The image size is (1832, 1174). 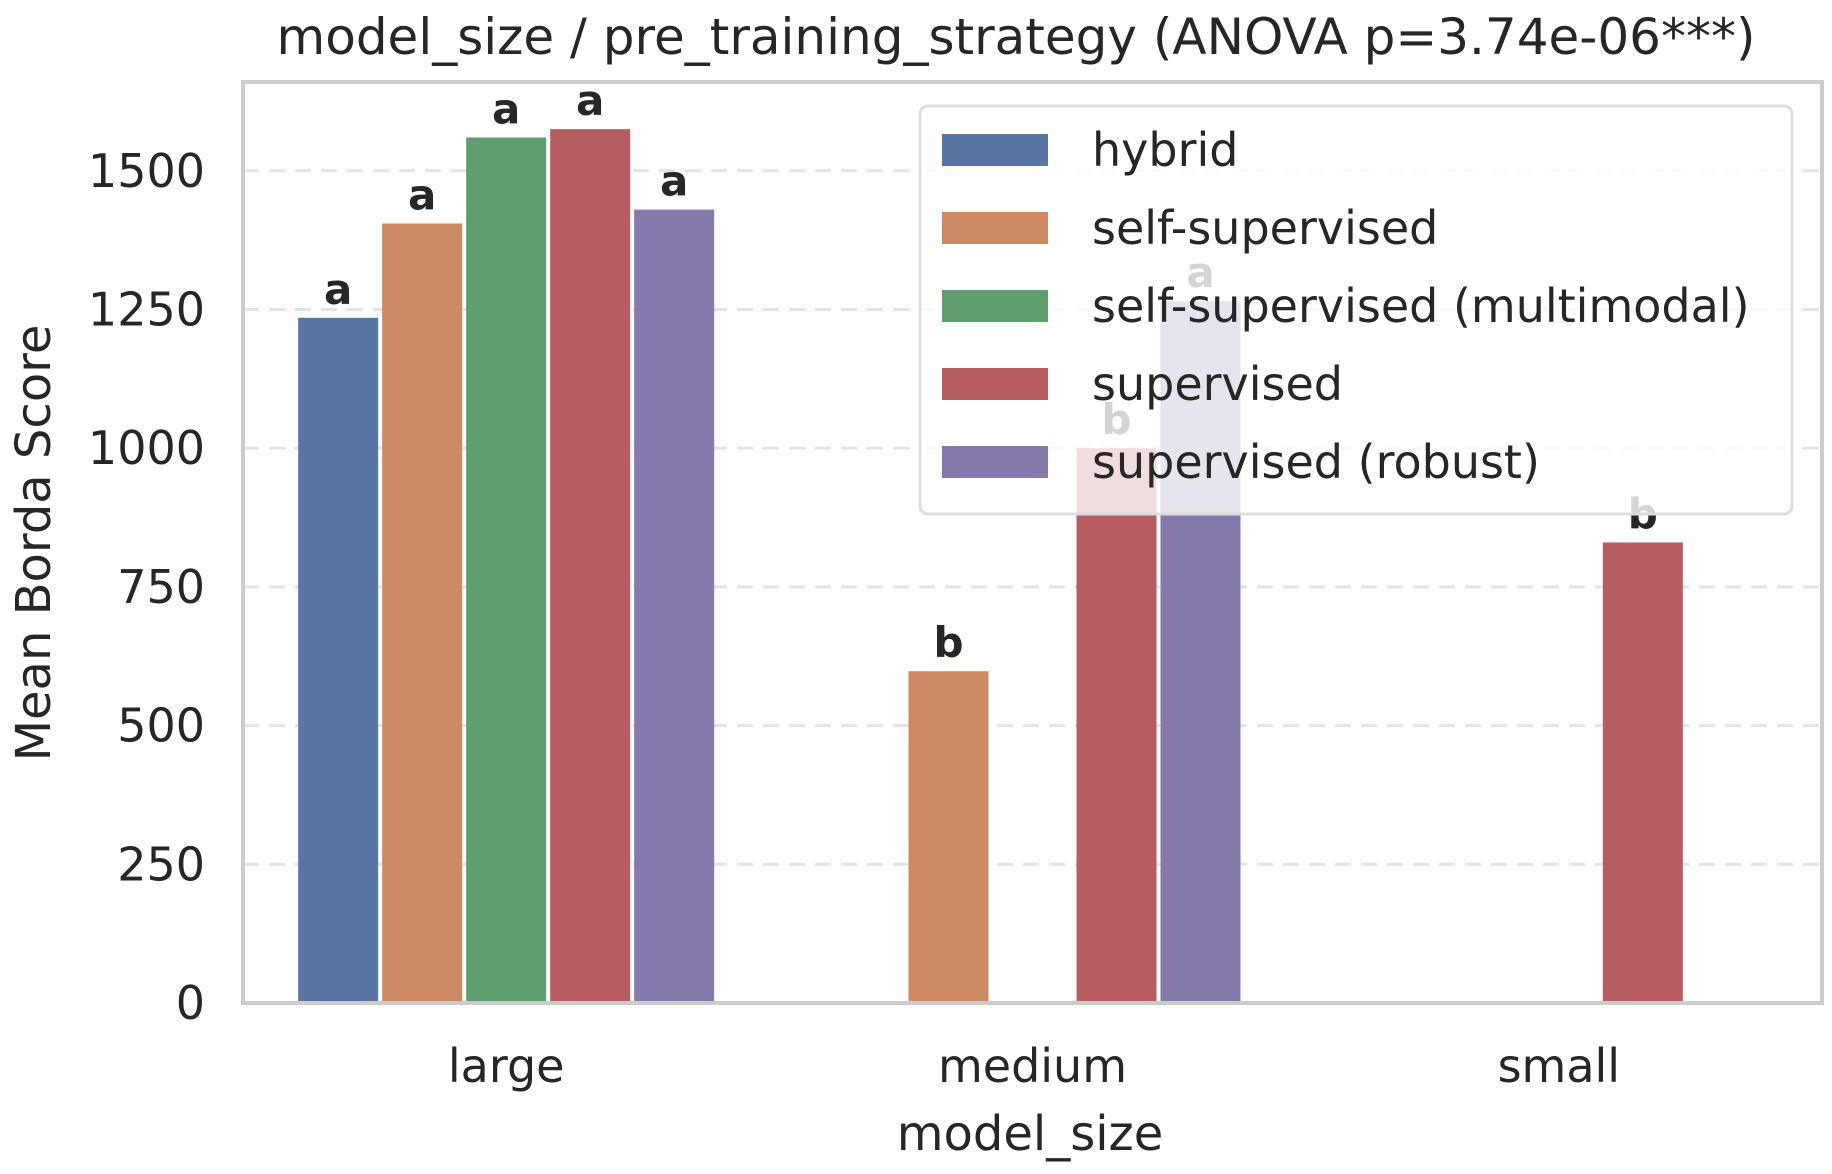 I want to click on y-axis-ticks: 0 250 500 750 1000 1250 1500, so click(x=146, y=587).